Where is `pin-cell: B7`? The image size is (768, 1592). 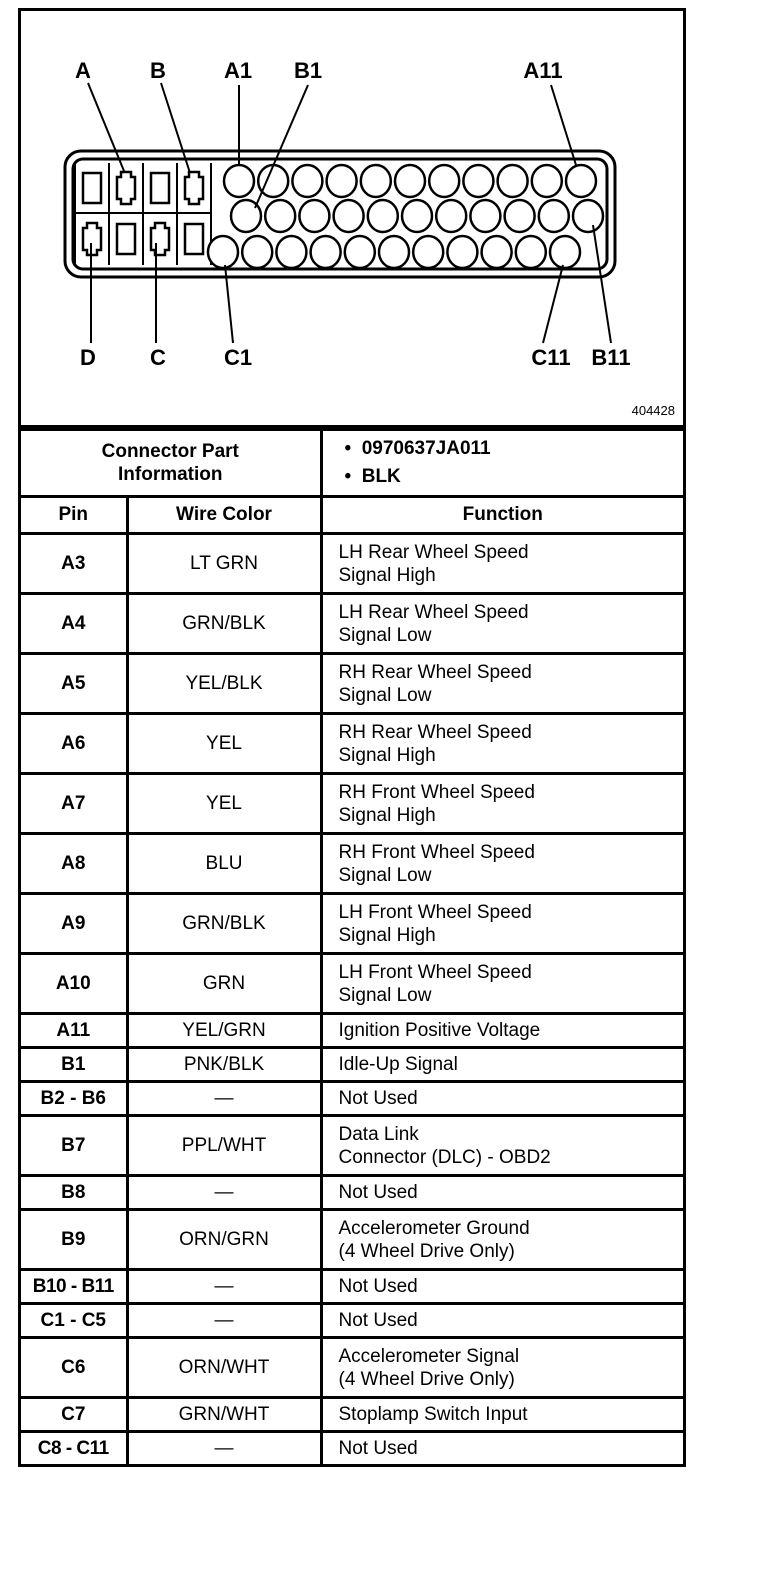
pin-cell: B7 is located at coordinates (75, 1145).